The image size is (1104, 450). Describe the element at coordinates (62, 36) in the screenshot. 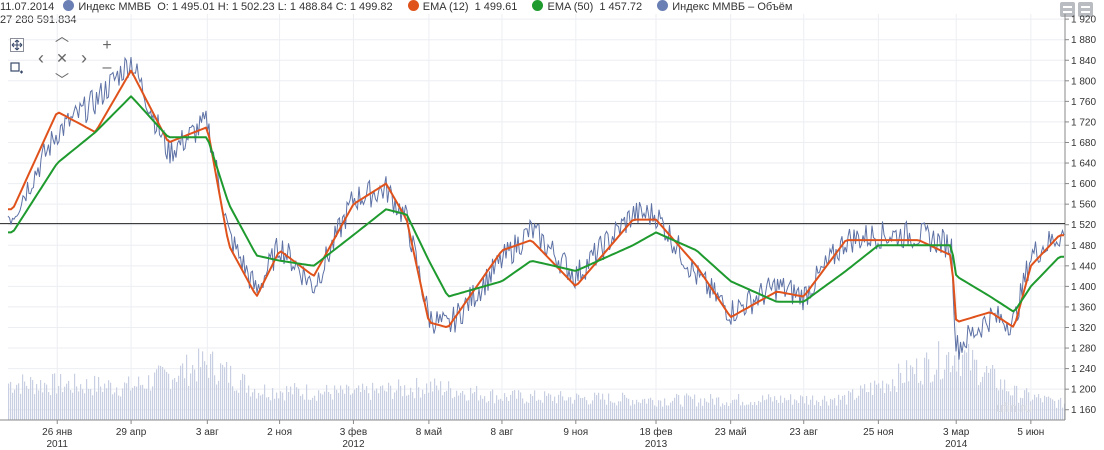

I see `pan-up-icon: ︿` at that location.